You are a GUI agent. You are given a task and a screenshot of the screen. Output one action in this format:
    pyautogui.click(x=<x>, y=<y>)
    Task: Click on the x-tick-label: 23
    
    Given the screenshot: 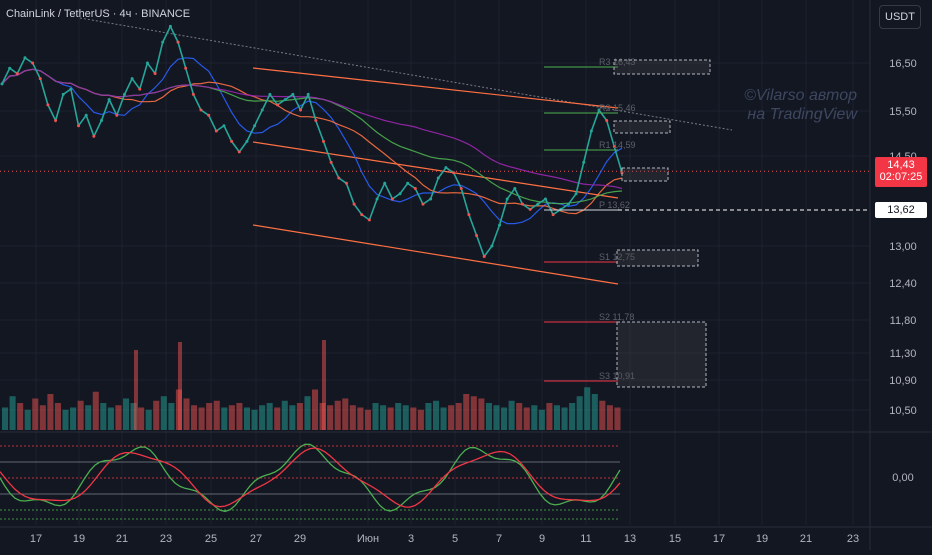 What is the action you would take?
    pyautogui.click(x=166, y=539)
    